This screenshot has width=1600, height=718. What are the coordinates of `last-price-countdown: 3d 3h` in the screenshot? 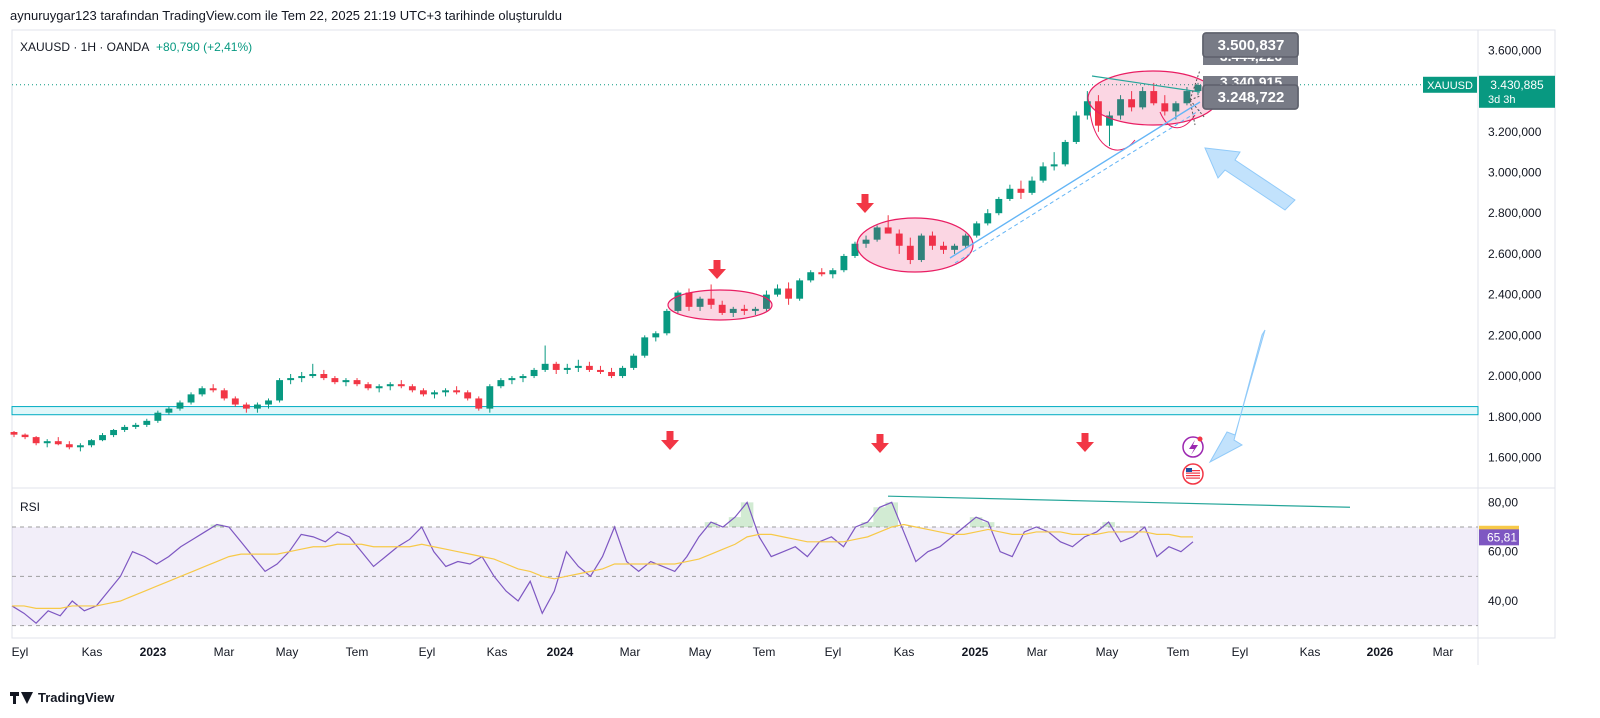 It's located at (1502, 100).